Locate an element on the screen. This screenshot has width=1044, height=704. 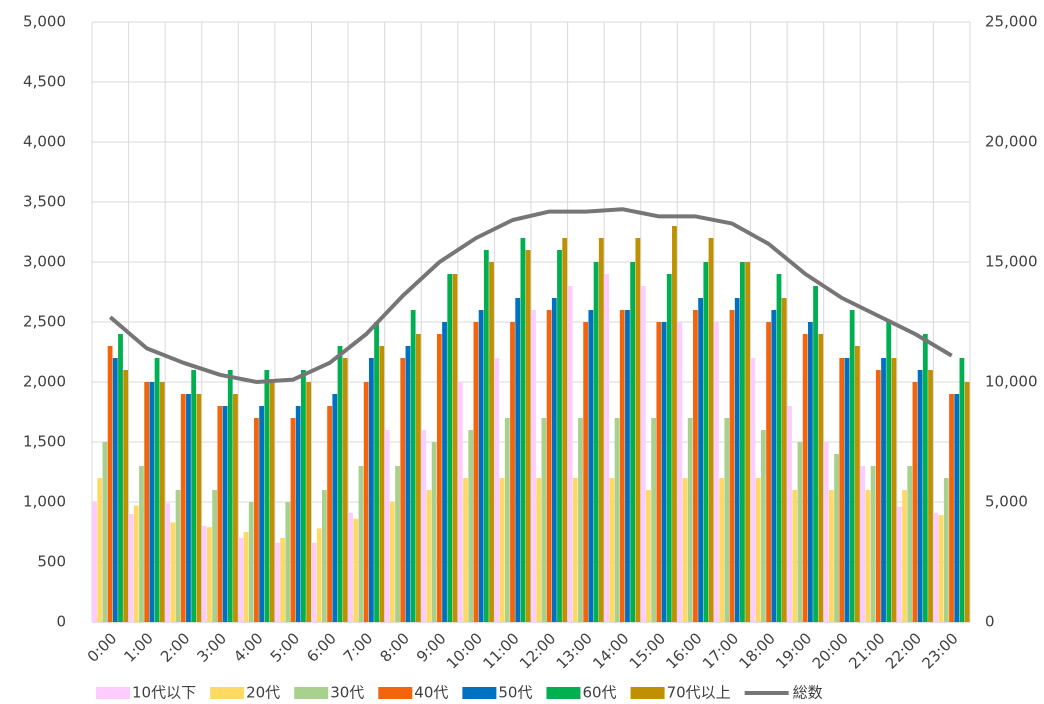
y2-tick-label: 5,000 is located at coordinates (1006, 502).